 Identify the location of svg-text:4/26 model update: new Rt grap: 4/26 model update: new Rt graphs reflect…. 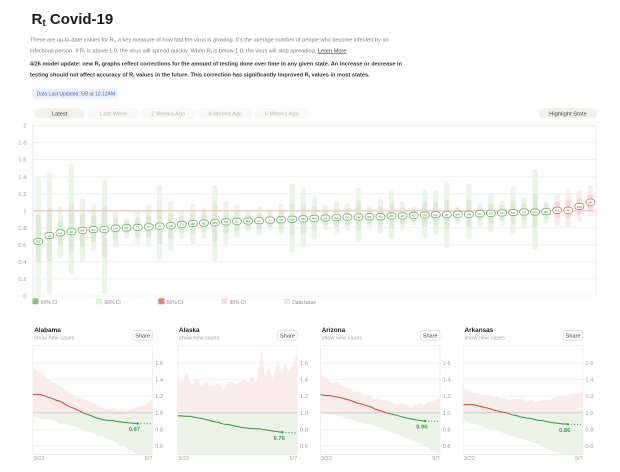
(216, 64).